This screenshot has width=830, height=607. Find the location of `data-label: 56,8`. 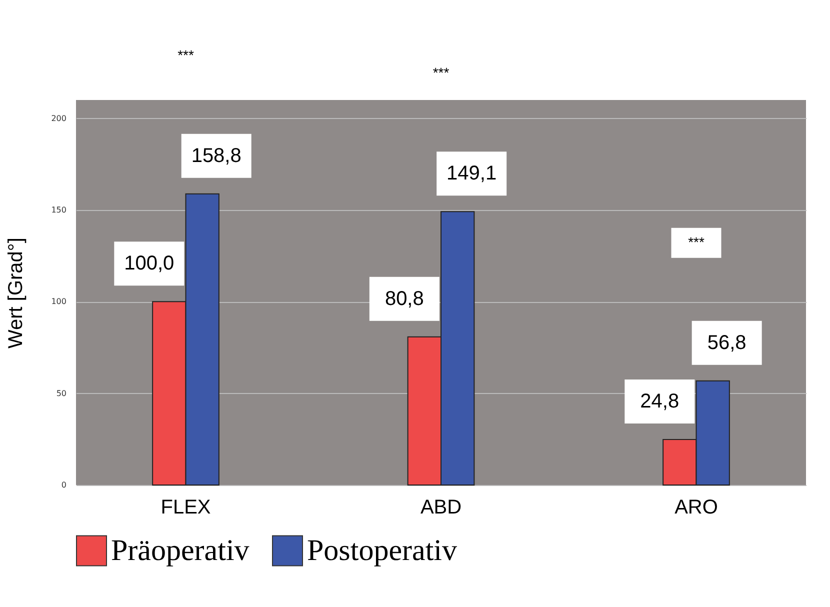

data-label: 56,8 is located at coordinates (726, 343).